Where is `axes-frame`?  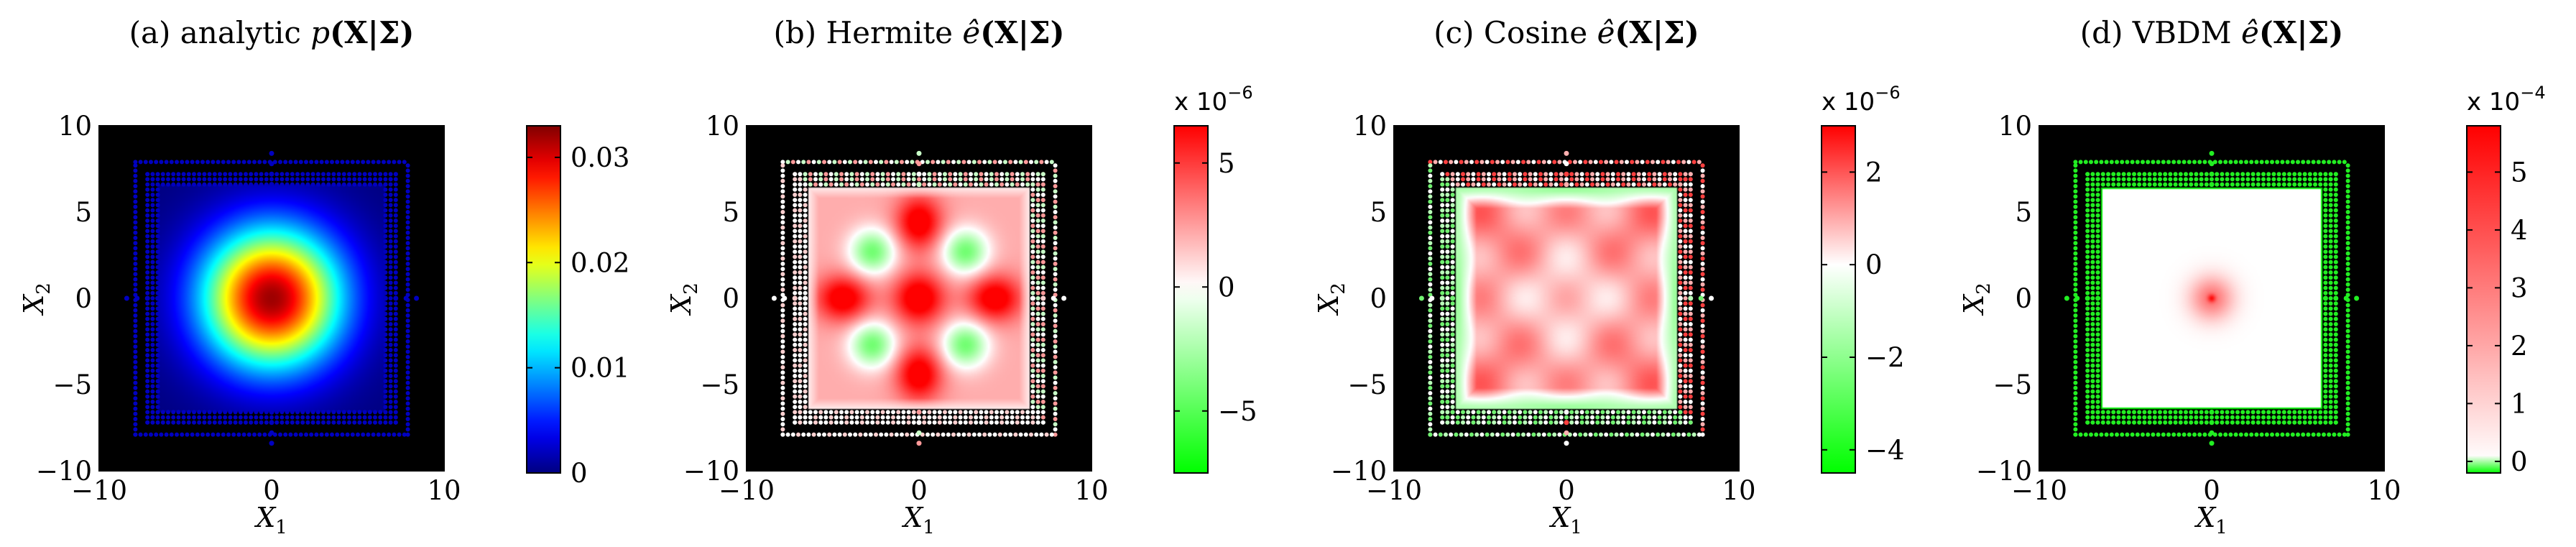
axes-frame is located at coordinates (271, 298).